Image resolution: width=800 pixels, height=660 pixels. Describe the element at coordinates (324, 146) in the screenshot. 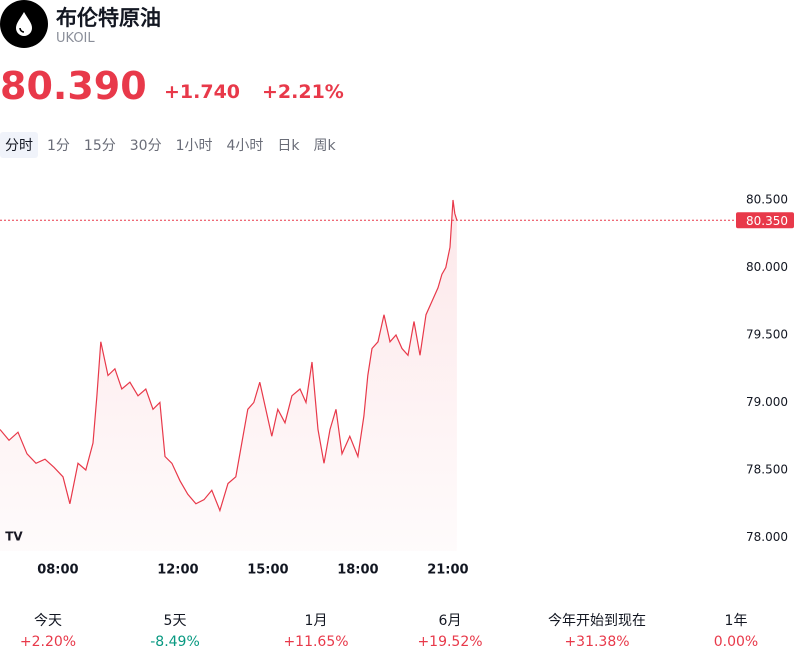

I see `tab: 周k` at that location.